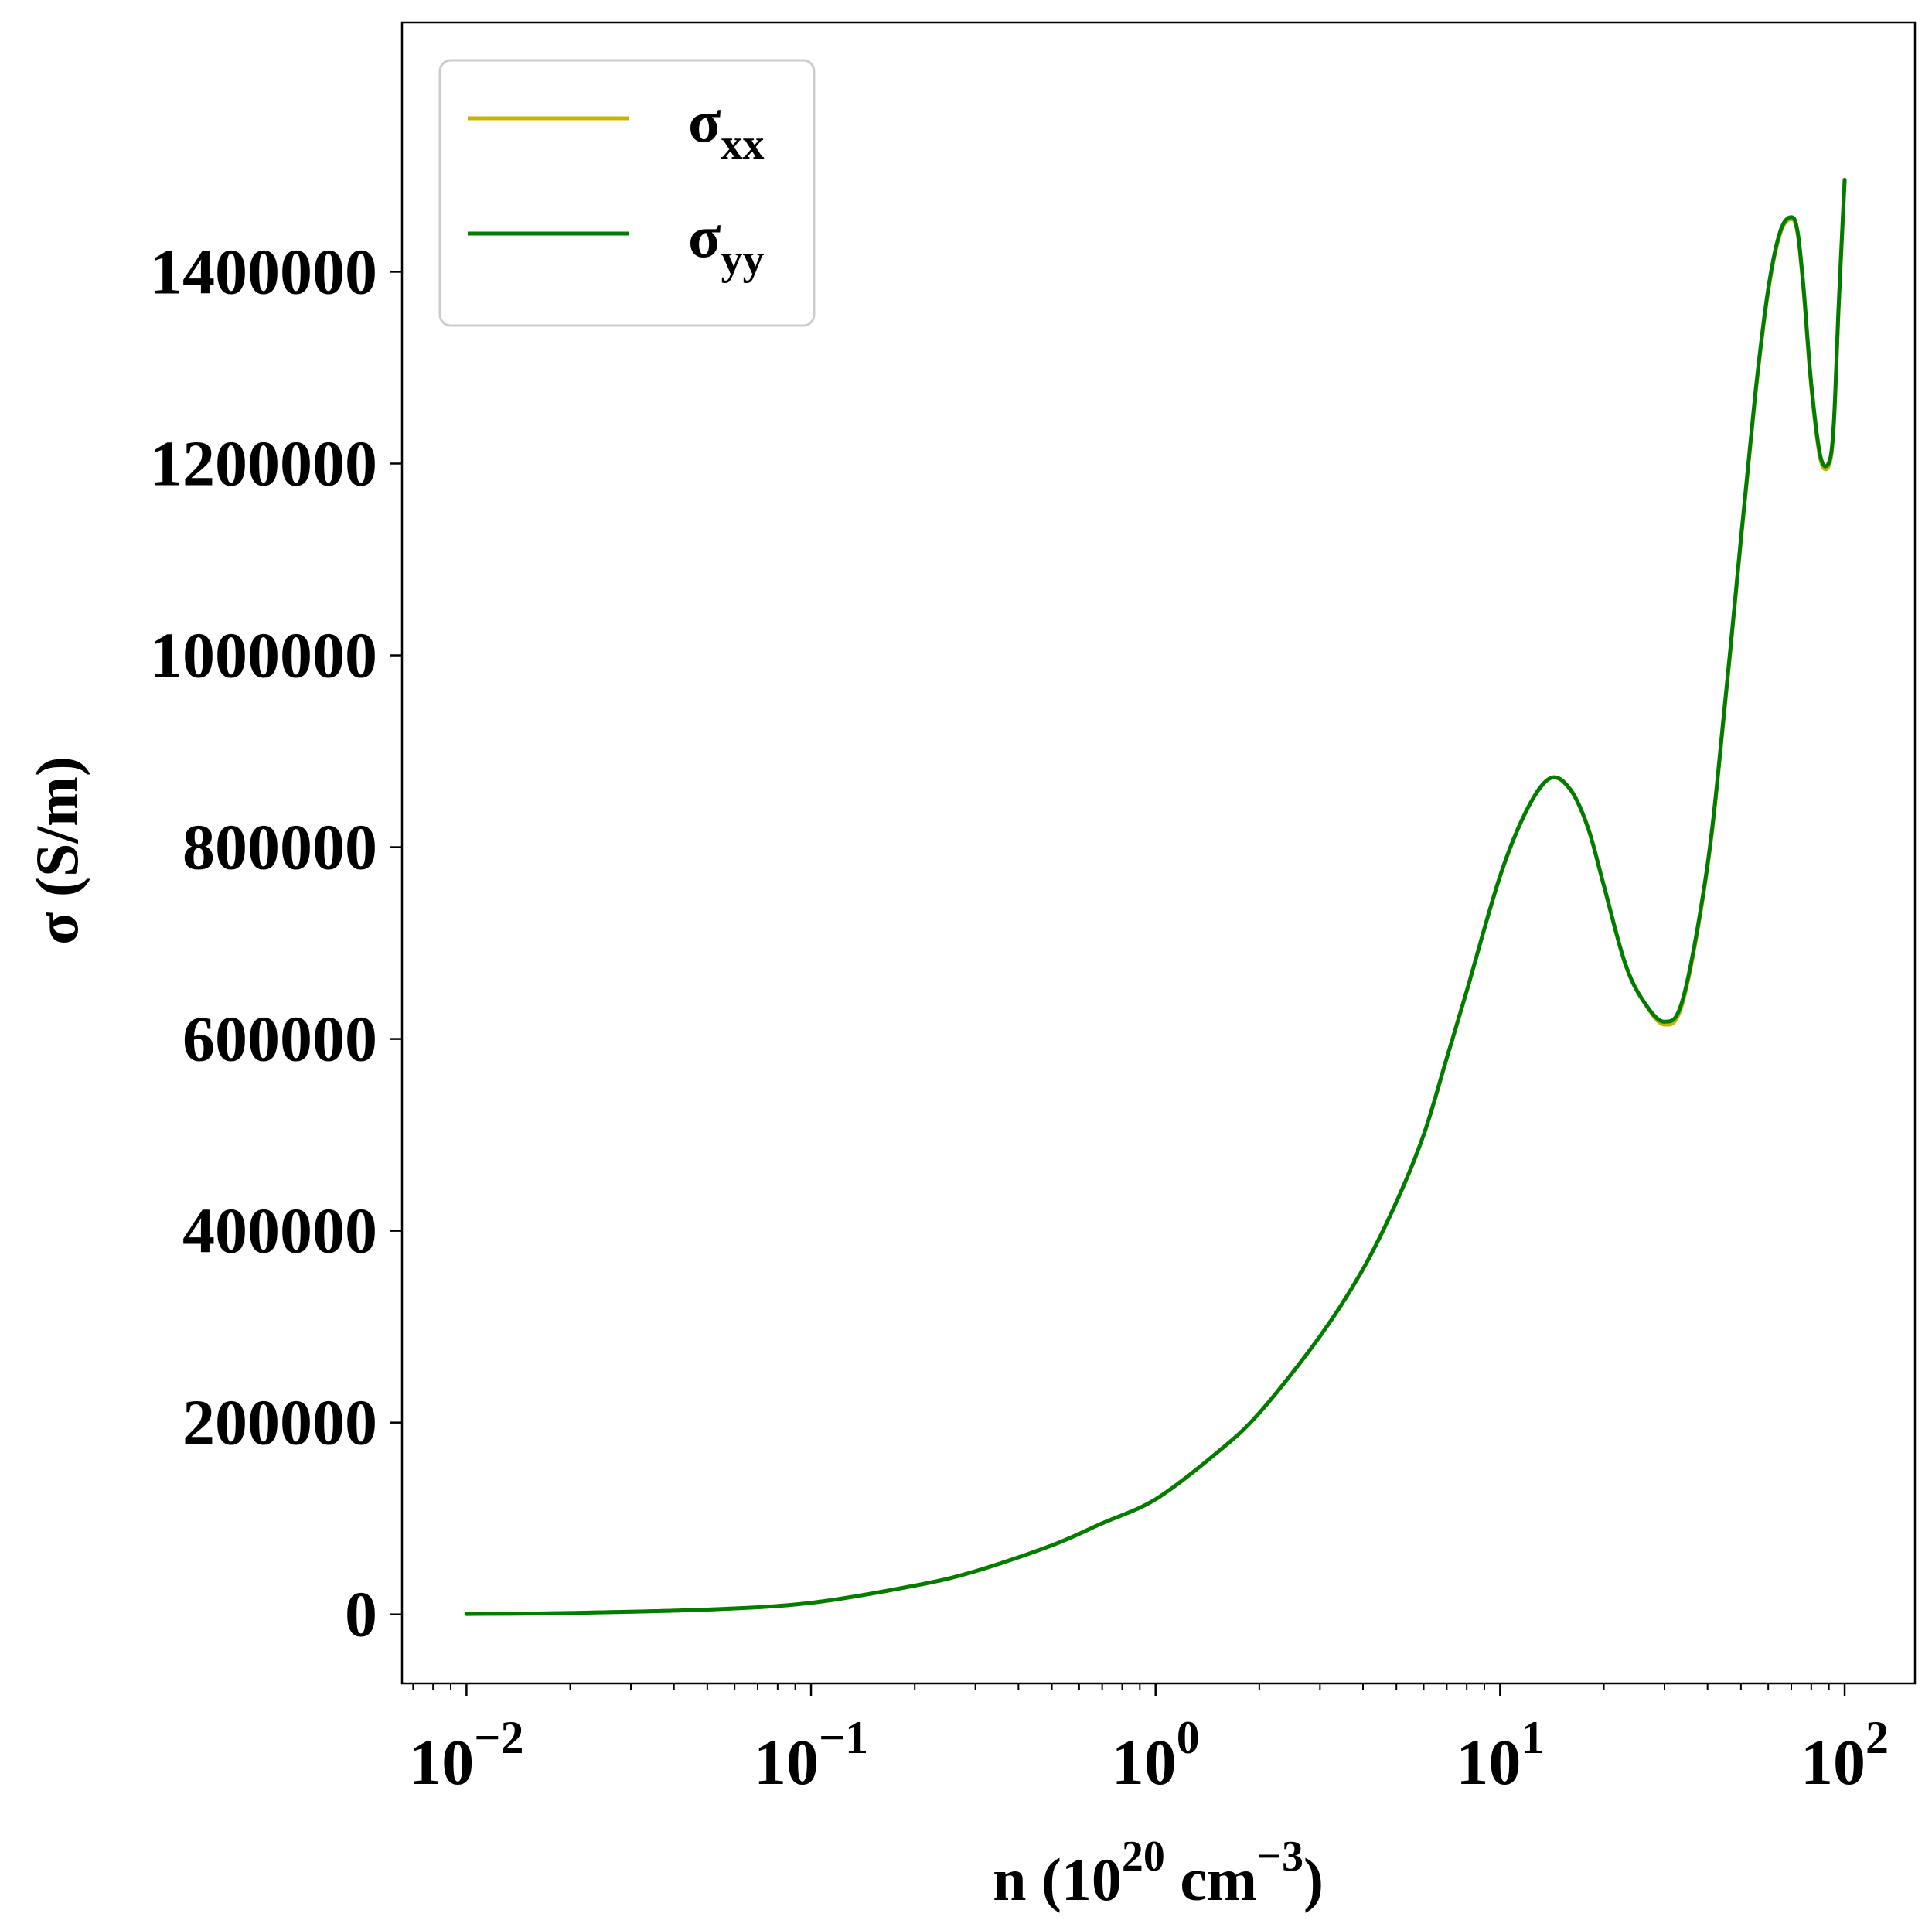  What do you see at coordinates (263, 464) in the screenshot?
I see `y-tick-label: 1200000` at bounding box center [263, 464].